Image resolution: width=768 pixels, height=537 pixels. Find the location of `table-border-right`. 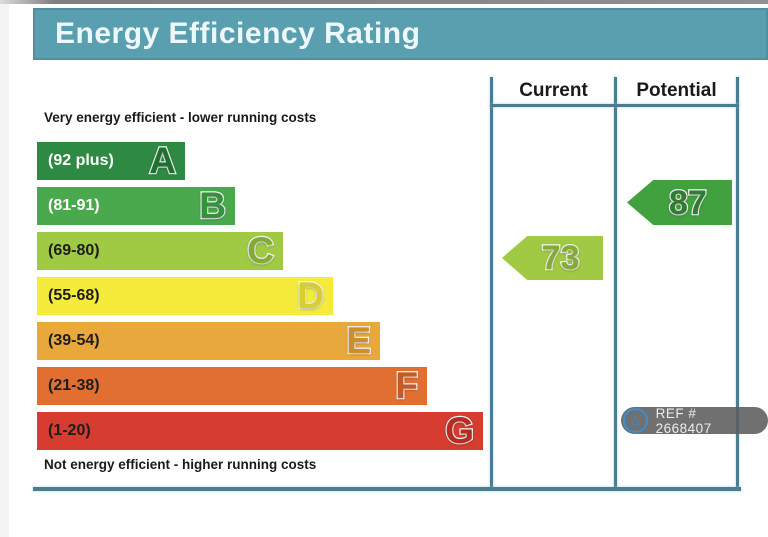

table-border-right is located at coordinates (737, 283).